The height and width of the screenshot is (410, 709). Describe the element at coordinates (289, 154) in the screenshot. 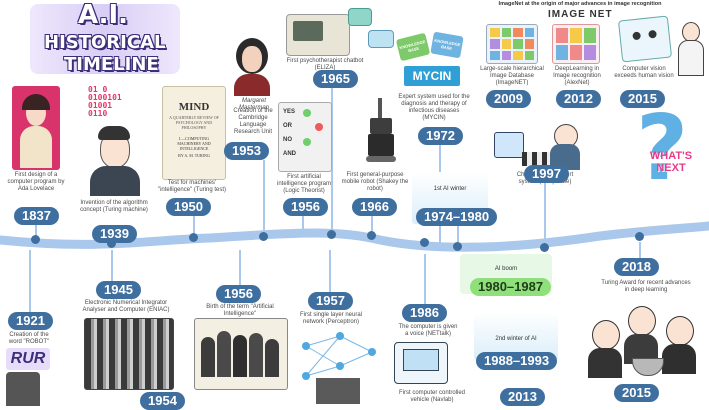

I see `logic-row: AND` at that location.